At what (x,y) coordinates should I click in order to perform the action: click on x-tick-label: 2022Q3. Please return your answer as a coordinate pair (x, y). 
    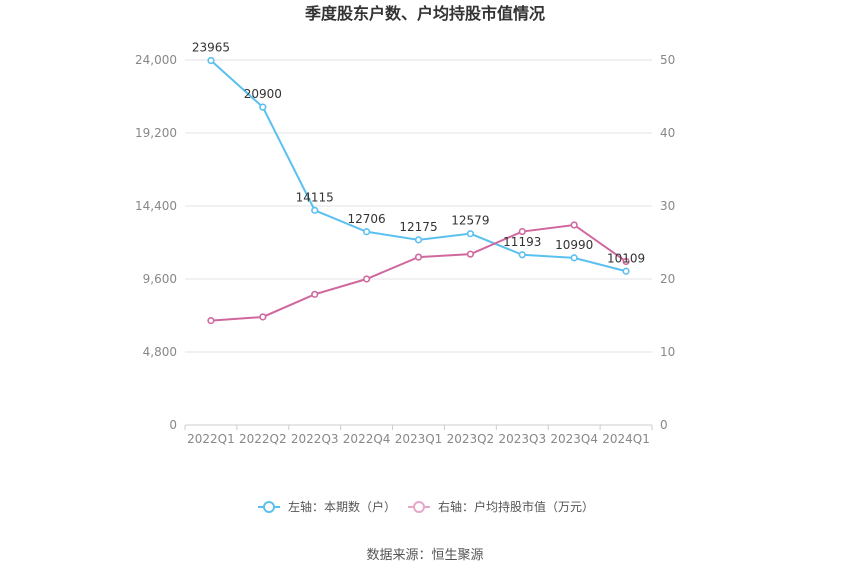
    Looking at the image, I should click on (315, 439).